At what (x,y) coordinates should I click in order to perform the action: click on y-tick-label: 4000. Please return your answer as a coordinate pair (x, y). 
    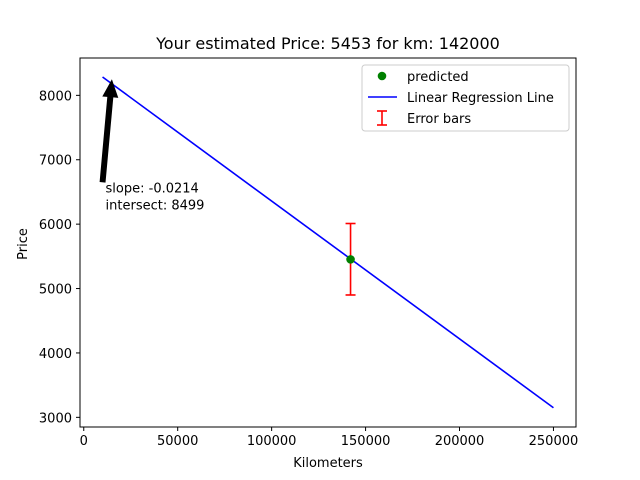
    Looking at the image, I should click on (55, 354).